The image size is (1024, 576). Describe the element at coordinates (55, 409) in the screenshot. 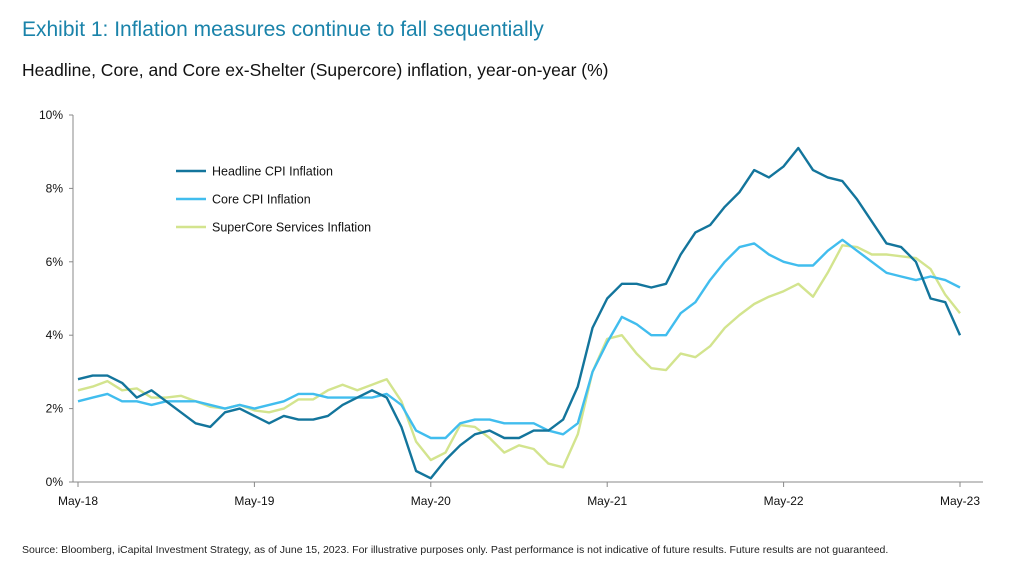

I see `y-tick-label: 2%` at that location.